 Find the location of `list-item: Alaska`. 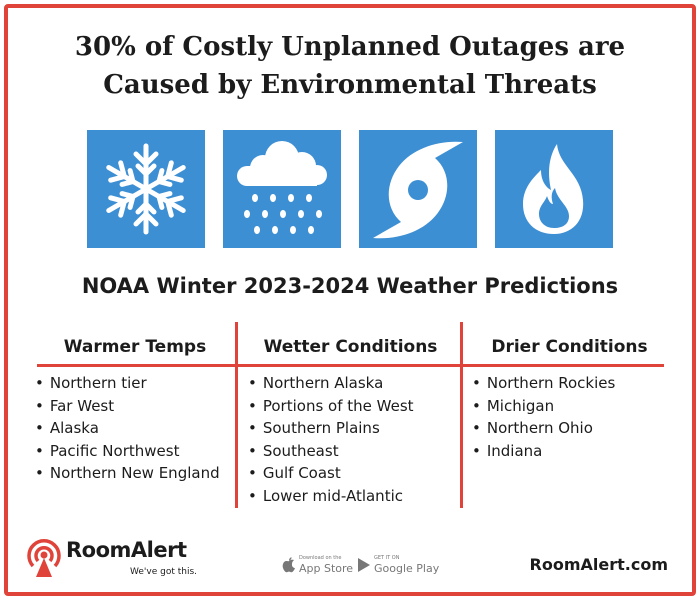

list-item: Alaska is located at coordinates (135, 428).